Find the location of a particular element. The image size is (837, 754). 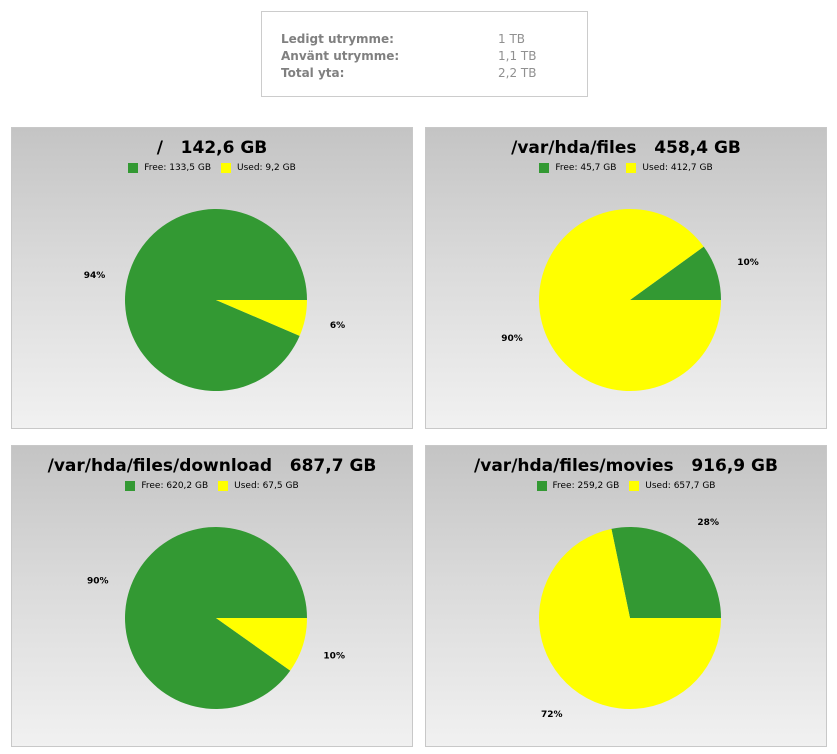

legend-item-used: Used: 657,7 GB is located at coordinates (672, 486).